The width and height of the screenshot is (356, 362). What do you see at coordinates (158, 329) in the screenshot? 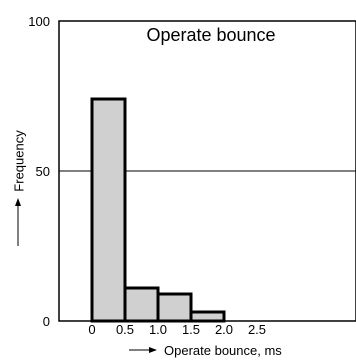
I see `x-tick-label-1.0: 1.0` at bounding box center [158, 329].